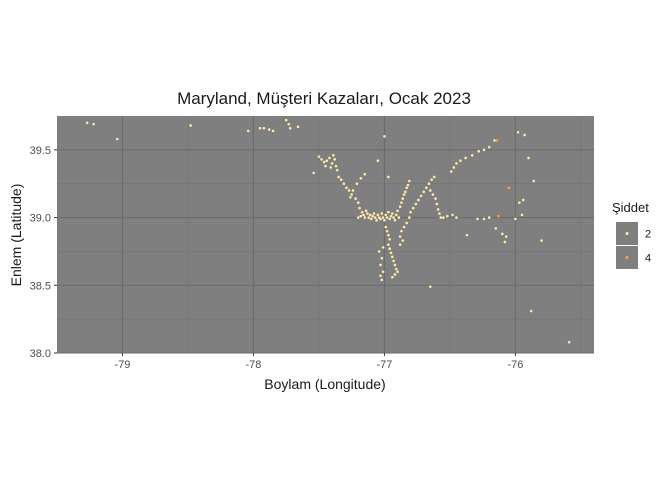 The image size is (672, 480). Describe the element at coordinates (123, 365) in the screenshot. I see `x-tick-label: -79` at that location.